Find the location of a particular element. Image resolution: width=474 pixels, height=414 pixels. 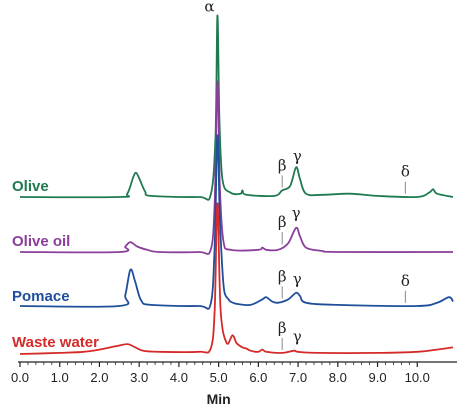

x-tick-label-1: 1.0 is located at coordinates (60, 377).